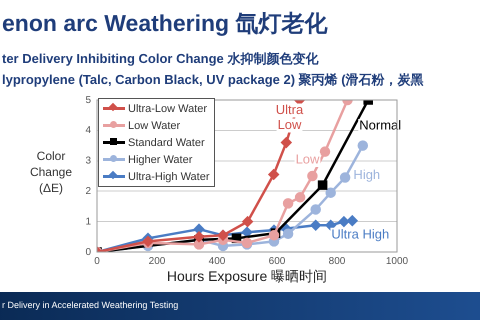 The height and width of the screenshot is (320, 480). I want to click on annotation: High, so click(366, 174).